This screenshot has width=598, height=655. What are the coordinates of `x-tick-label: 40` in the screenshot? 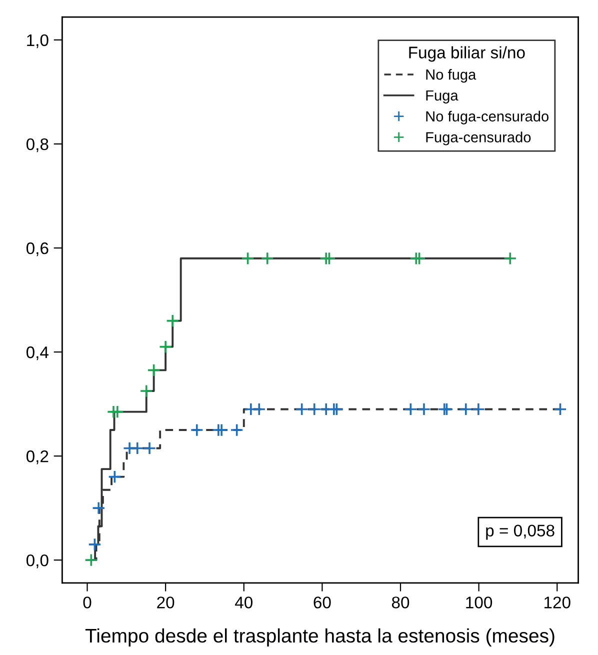 It's located at (243, 602).